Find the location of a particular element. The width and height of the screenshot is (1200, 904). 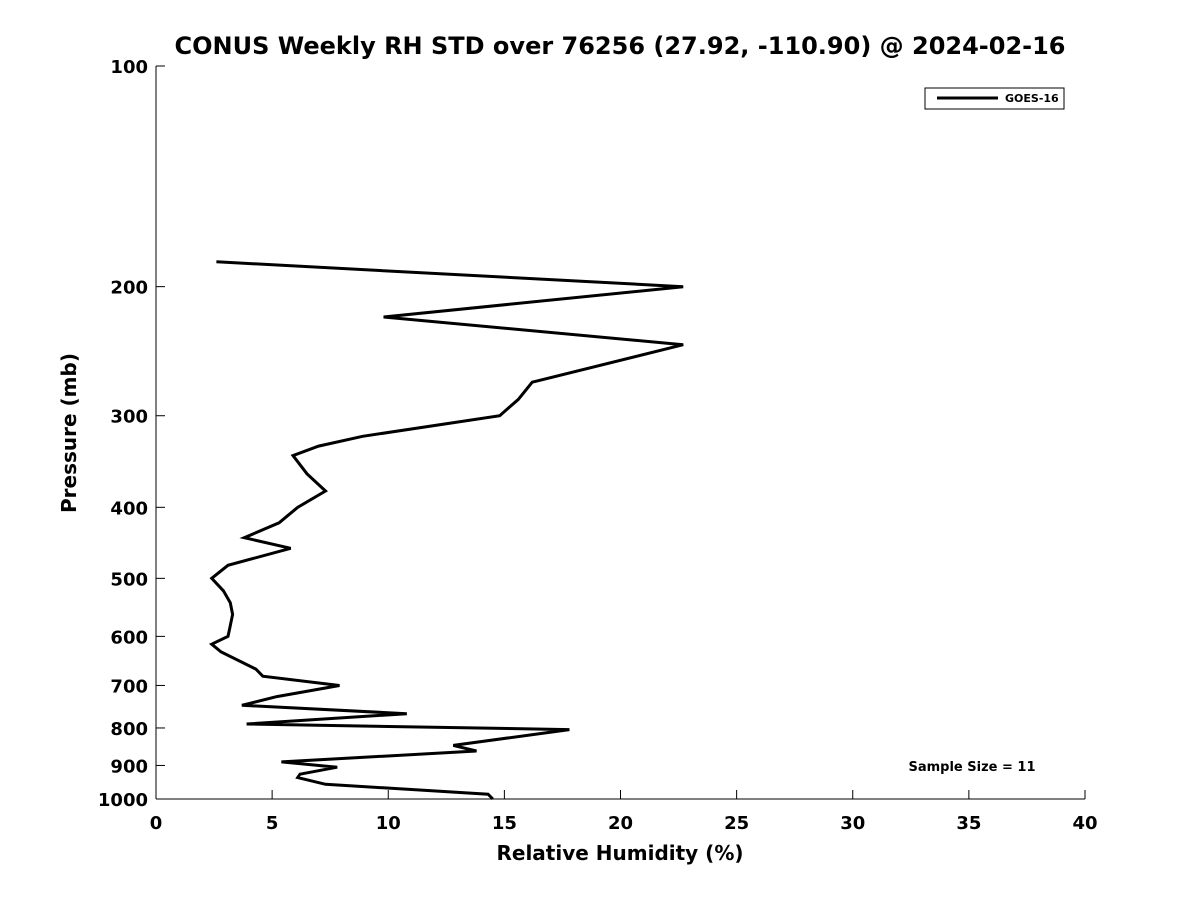

x-tick-label: 10 is located at coordinates (388, 823).